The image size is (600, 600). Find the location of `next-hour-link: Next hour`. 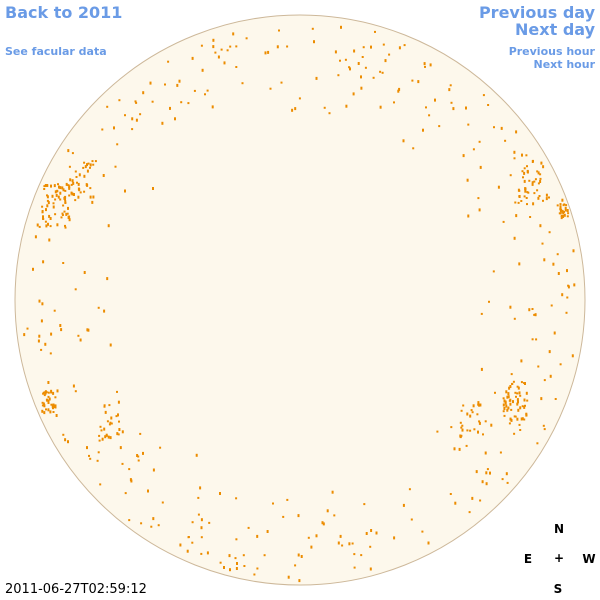

next-hour-link: Next hour is located at coordinates (564, 64).